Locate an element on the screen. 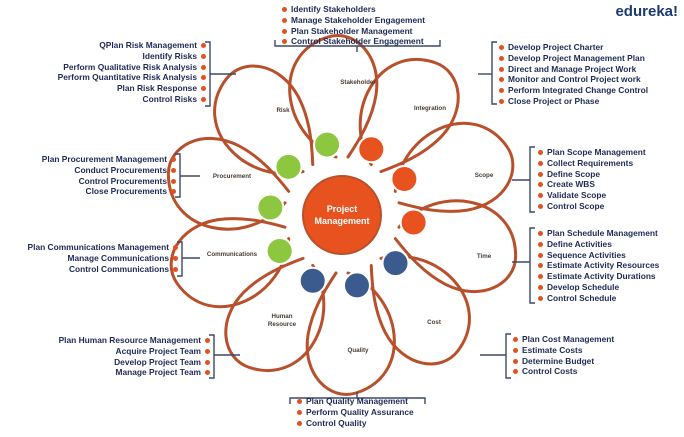 The height and width of the screenshot is (437, 684). communications-process-item: Manage Communications is located at coordinates (103, 258).